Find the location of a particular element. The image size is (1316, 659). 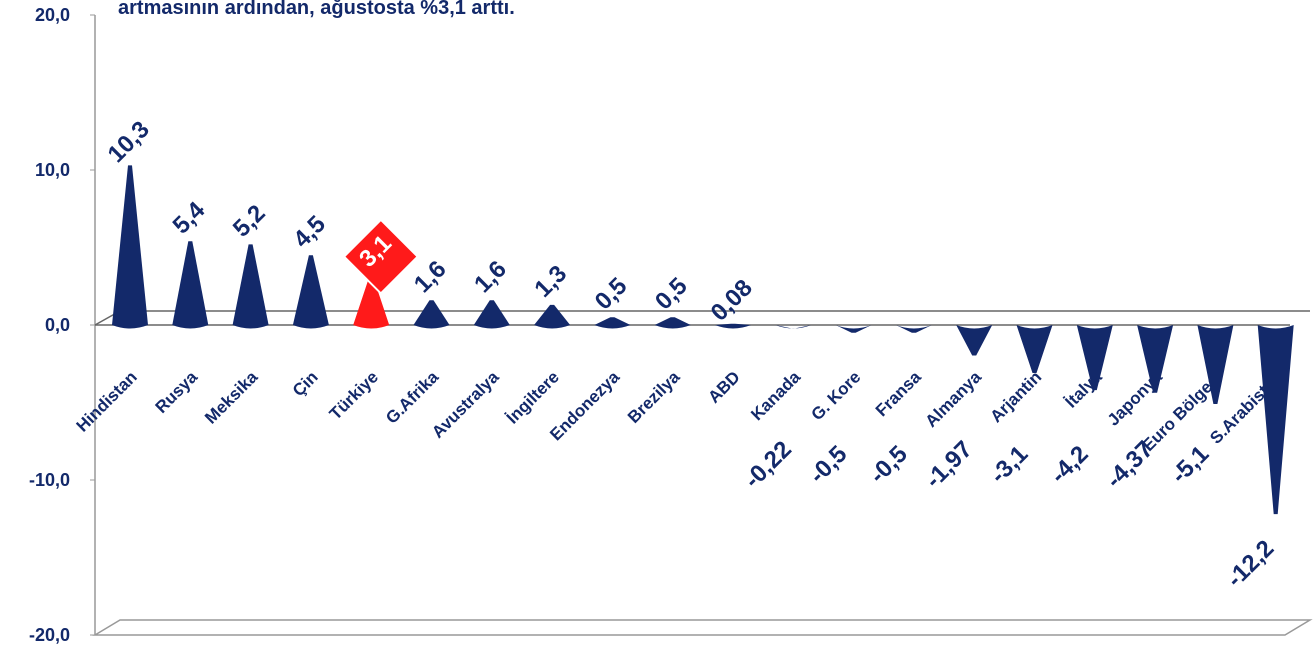

x-tick-label: Arjantin is located at coordinates (1015, 396).